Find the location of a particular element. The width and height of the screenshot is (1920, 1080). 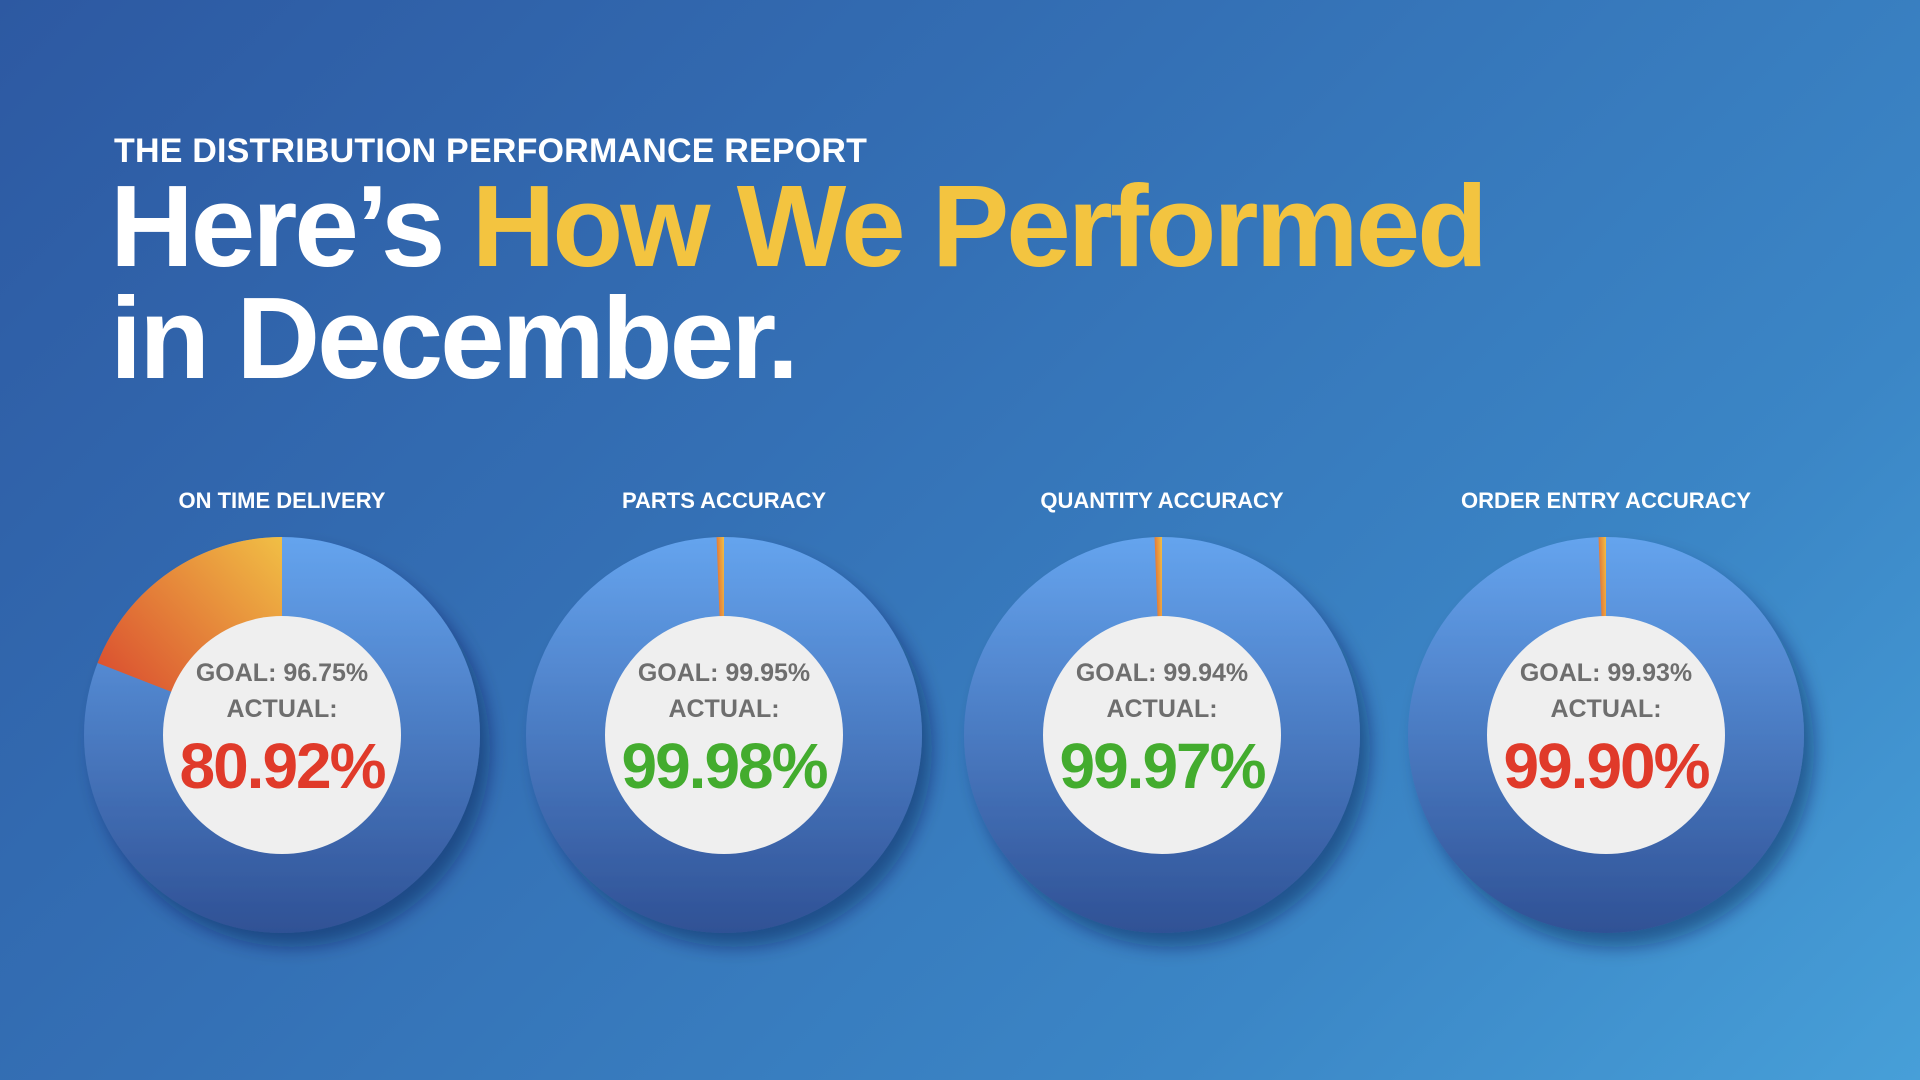

goal-label: GOAL: 99.93% is located at coordinates (1606, 673).